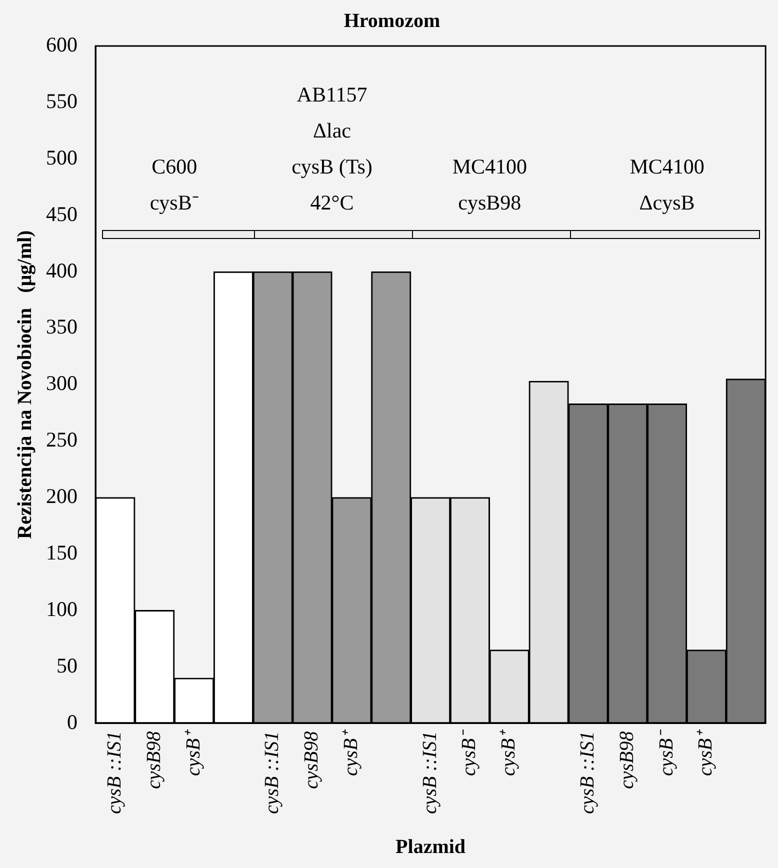  What do you see at coordinates (431, 847) in the screenshot?
I see `x-axis-title: Plazmid` at bounding box center [431, 847].